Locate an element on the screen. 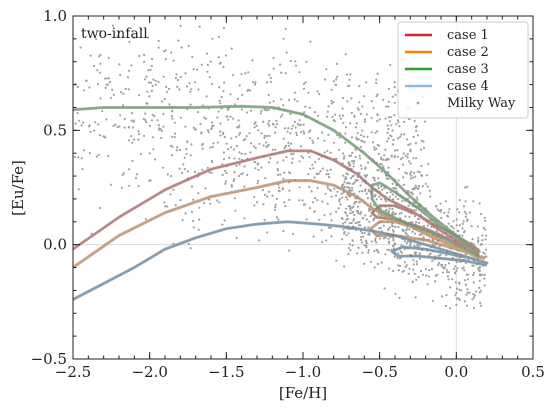 Image resolution: width=556 pixels, height=413 pixels. x-tick-label: −1.0 is located at coordinates (303, 372).